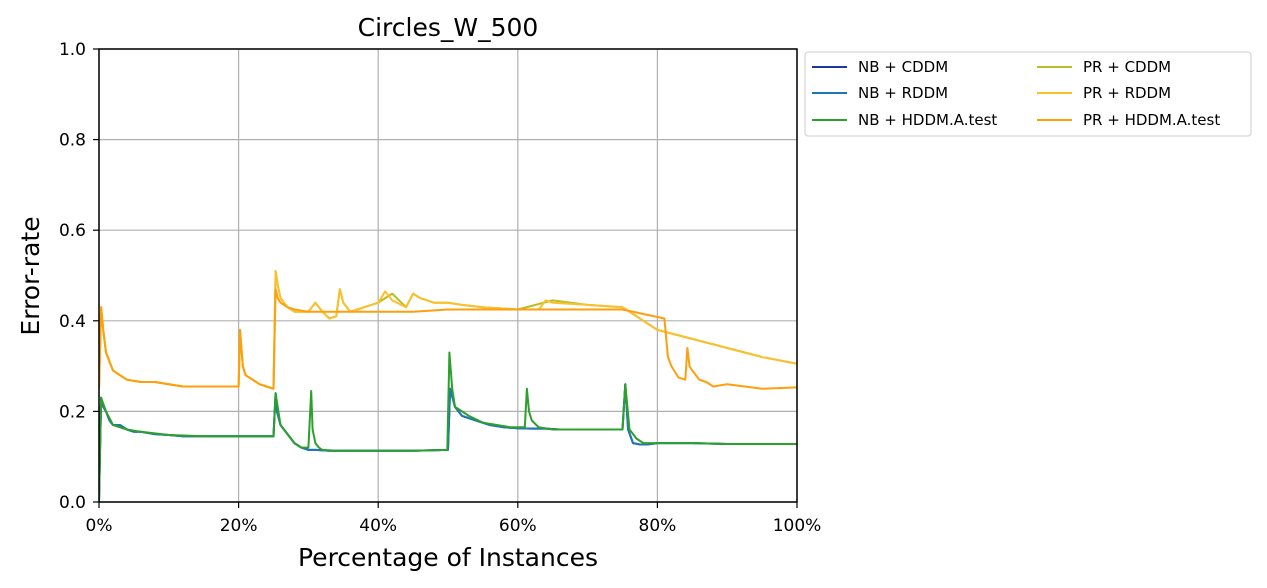 The image size is (1267, 588). What do you see at coordinates (72, 50) in the screenshot?
I see `y-tick-label: 1.0` at bounding box center [72, 50].